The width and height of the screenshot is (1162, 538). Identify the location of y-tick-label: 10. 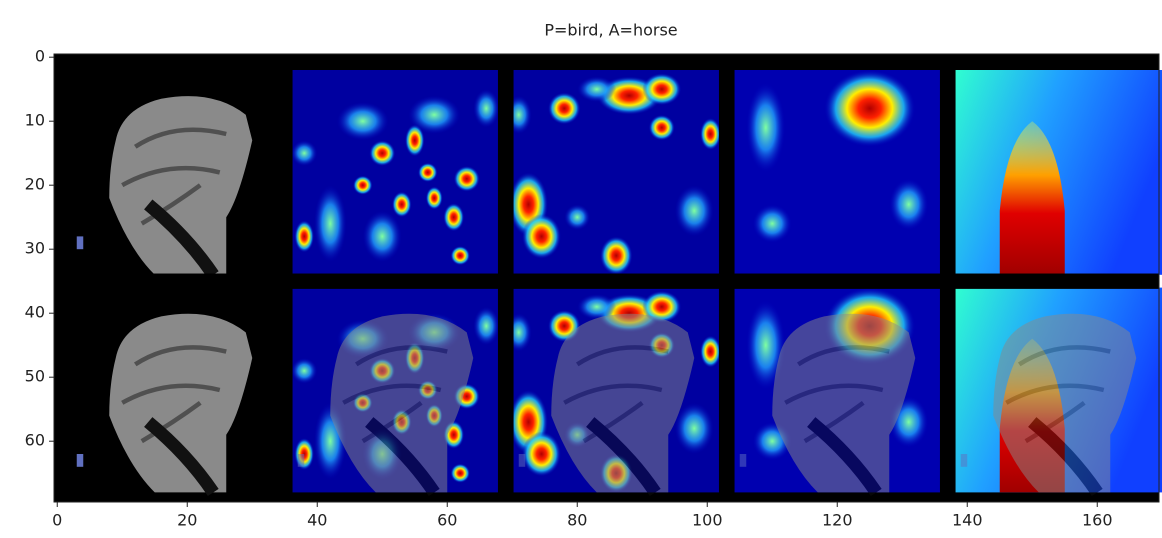
(35, 120).